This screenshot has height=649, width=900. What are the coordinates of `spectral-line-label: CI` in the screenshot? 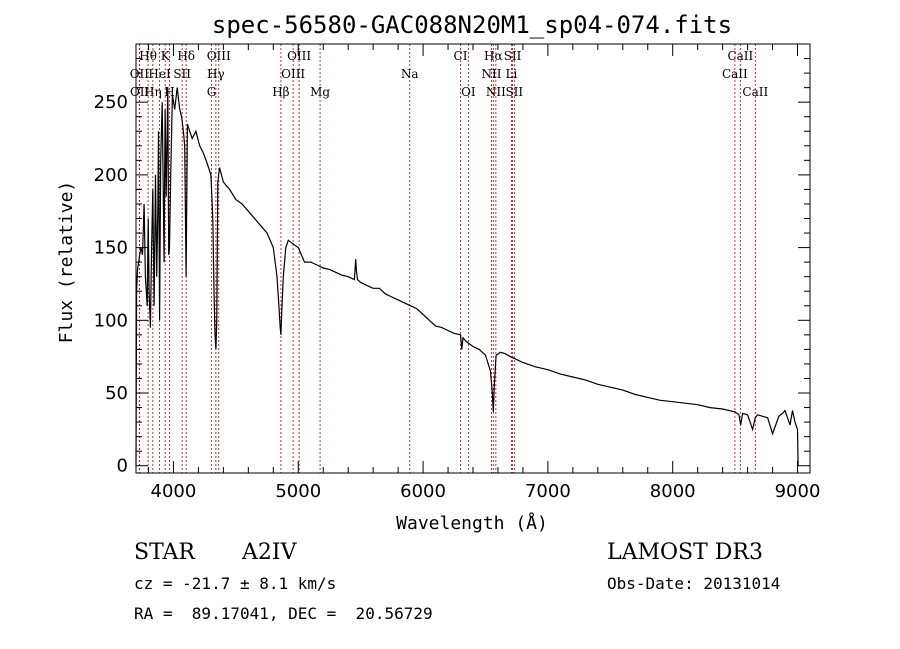 It's located at (461, 56).